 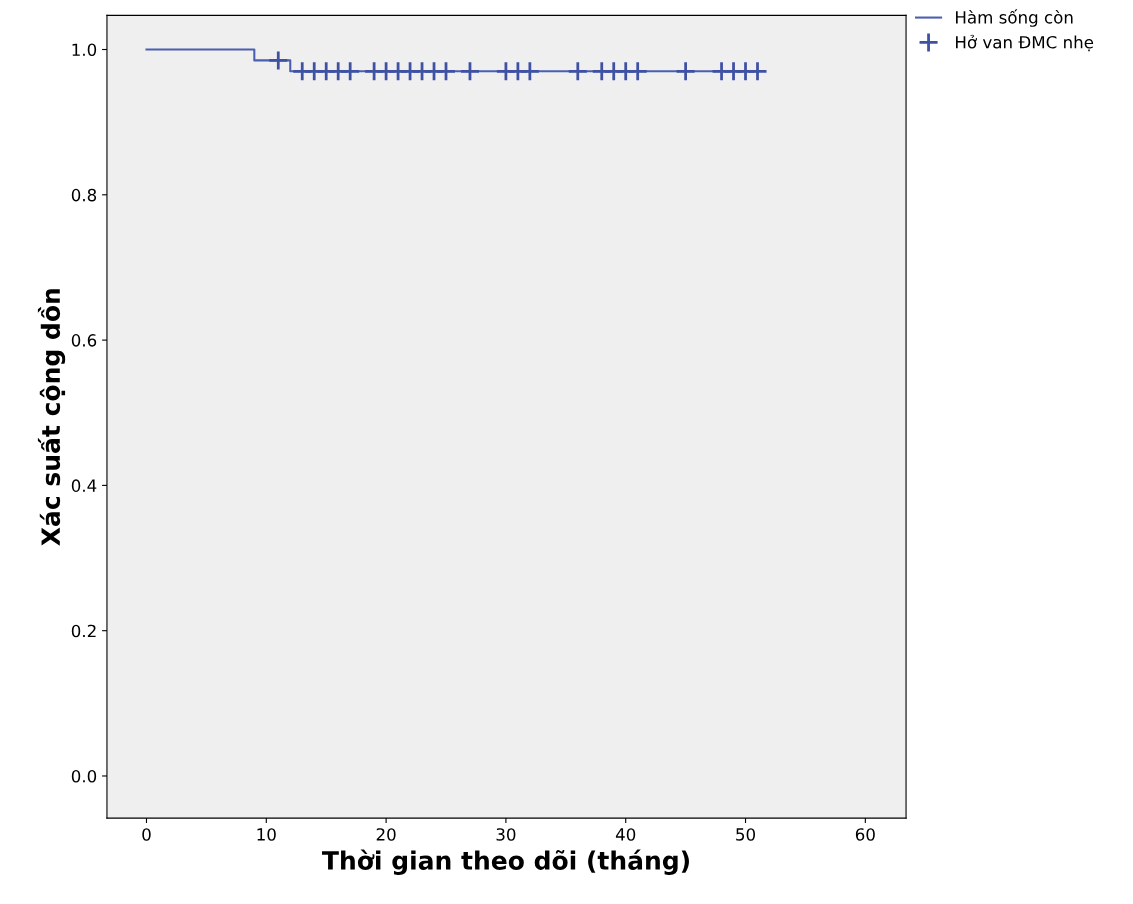 I want to click on x-tick-label: 0, so click(x=146, y=834).